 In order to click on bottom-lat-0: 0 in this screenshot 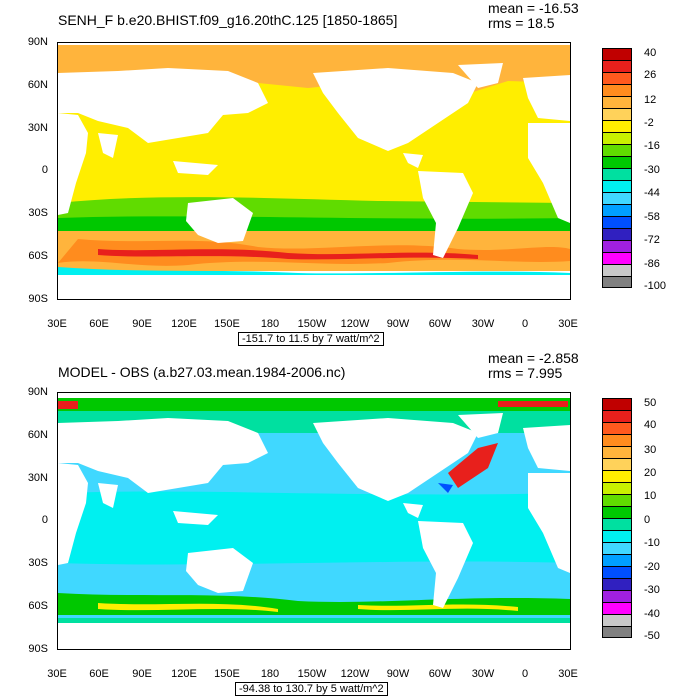, I will do `click(44, 520)`.